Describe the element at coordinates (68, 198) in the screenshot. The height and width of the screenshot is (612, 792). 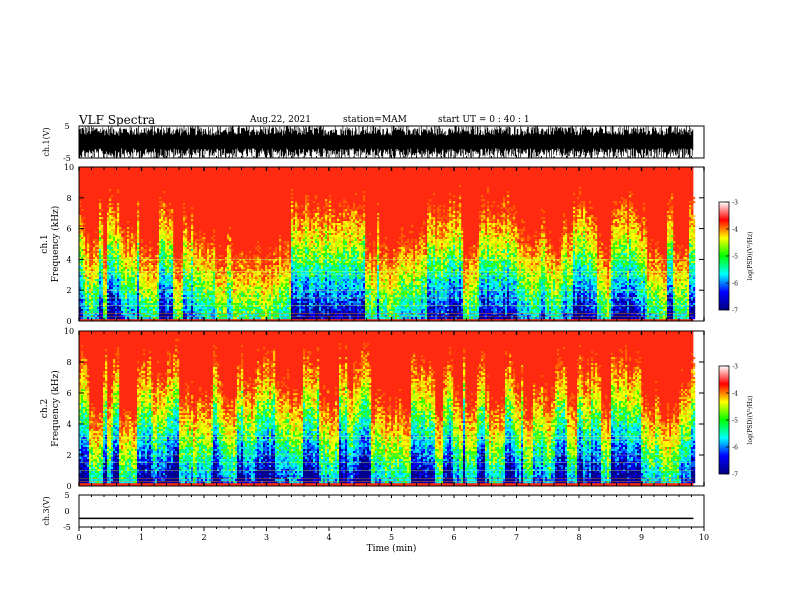
I see `ch1-ytick-label: 8` at that location.